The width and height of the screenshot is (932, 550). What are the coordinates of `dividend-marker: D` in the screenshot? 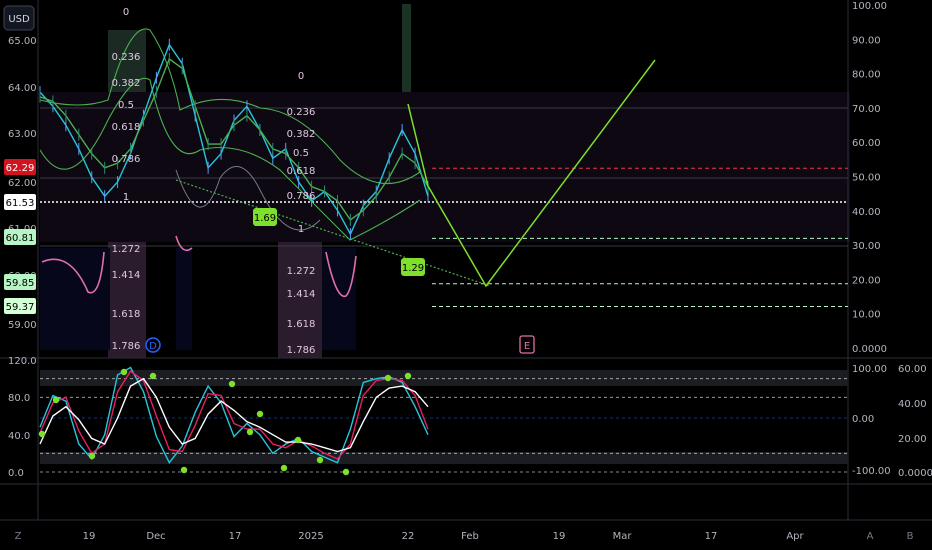 It's located at (153, 345).